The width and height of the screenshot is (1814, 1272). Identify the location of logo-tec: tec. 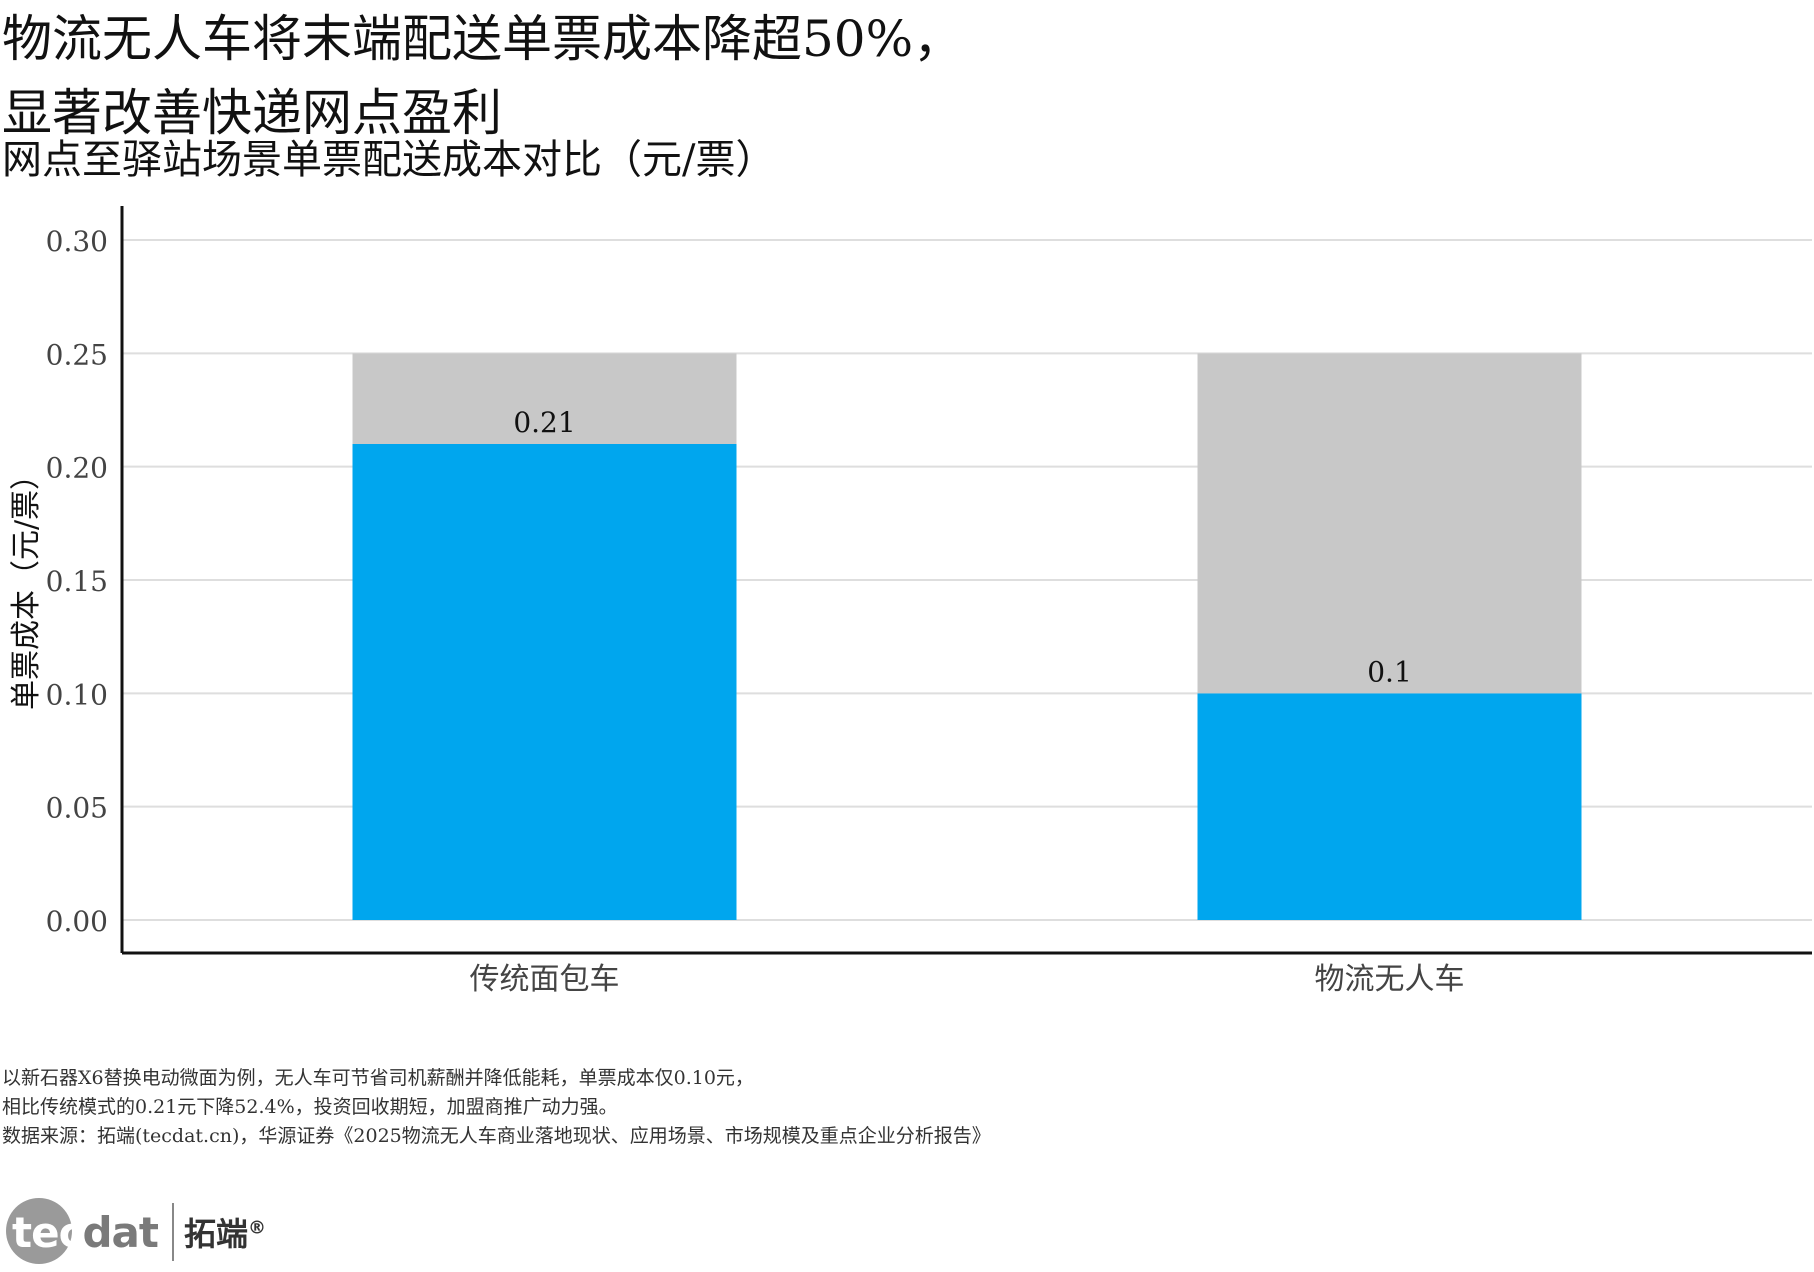
(47, 1232).